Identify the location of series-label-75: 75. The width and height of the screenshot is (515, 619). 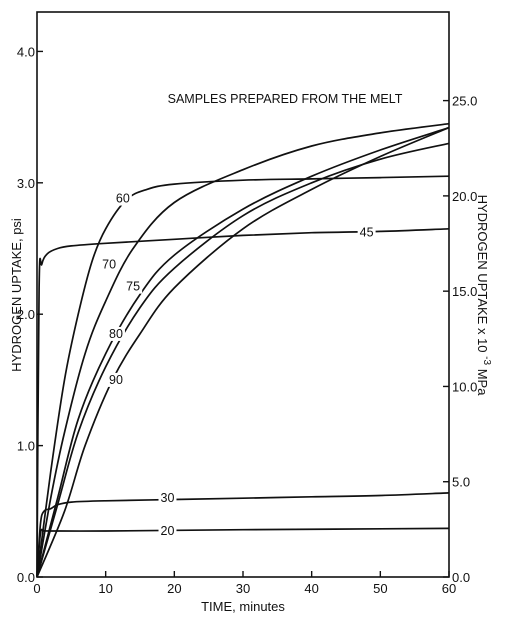
(133, 287).